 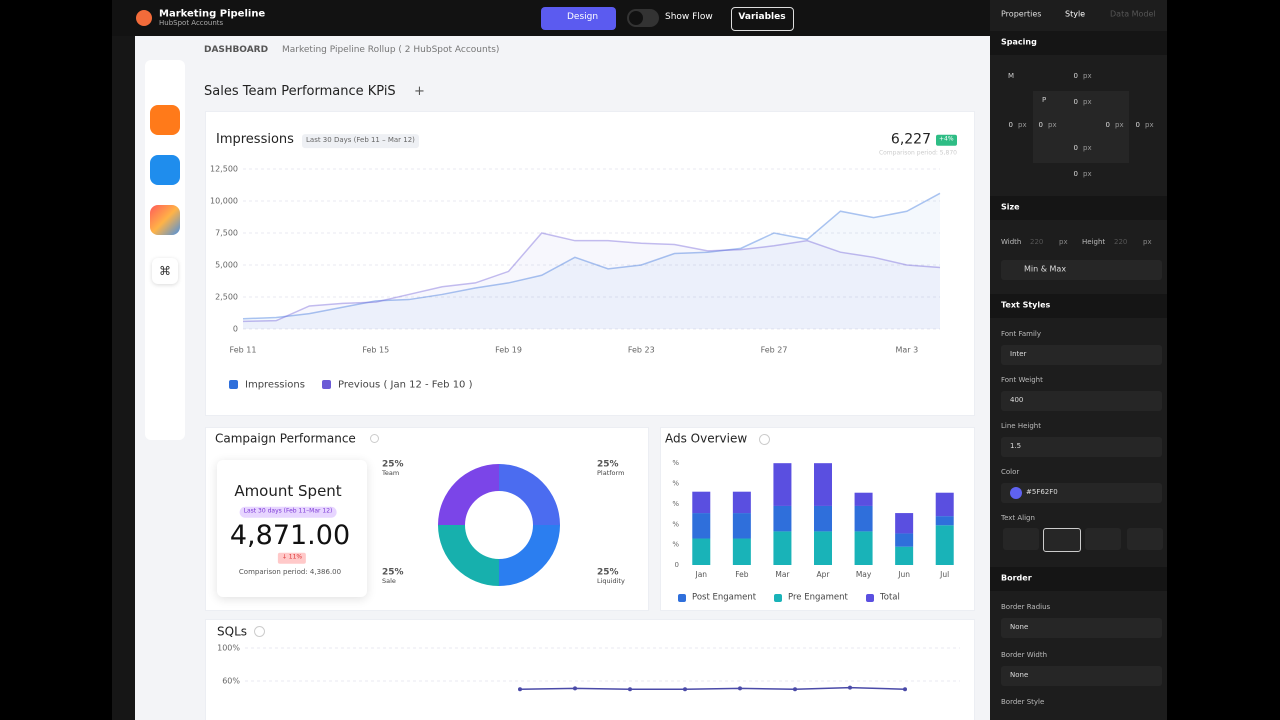 I want to click on variables-label: Variables, so click(x=762, y=17).